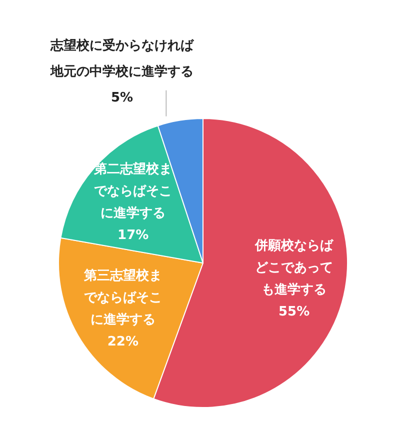 This screenshot has width=400, height=444. What do you see at coordinates (122, 59) in the screenshot?
I see `slice-label: 志望校に受からなければ地元の中学校に進学する` at bounding box center [122, 59].